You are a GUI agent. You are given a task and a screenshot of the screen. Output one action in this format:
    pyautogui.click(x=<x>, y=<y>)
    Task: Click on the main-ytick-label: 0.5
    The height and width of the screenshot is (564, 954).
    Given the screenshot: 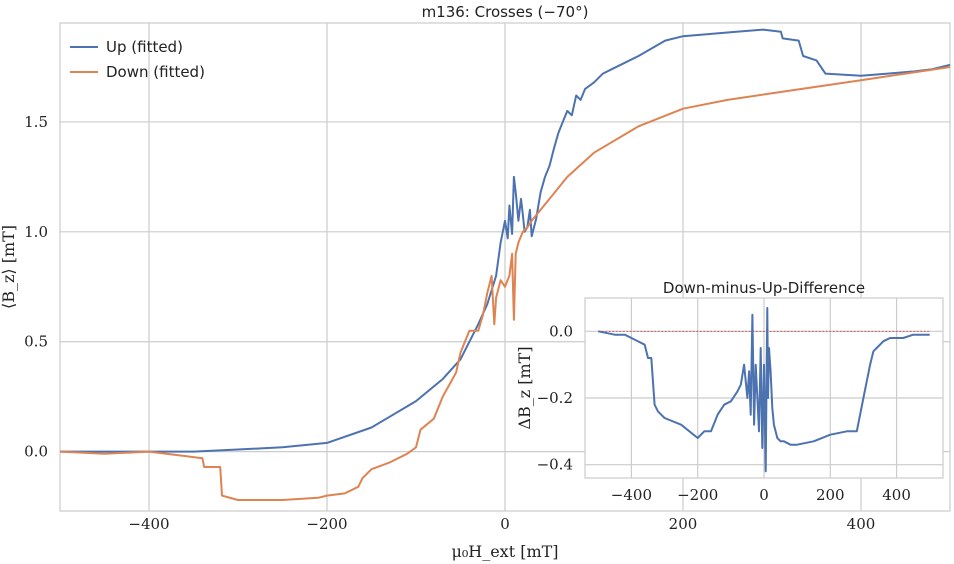 What is the action you would take?
    pyautogui.click(x=36, y=342)
    